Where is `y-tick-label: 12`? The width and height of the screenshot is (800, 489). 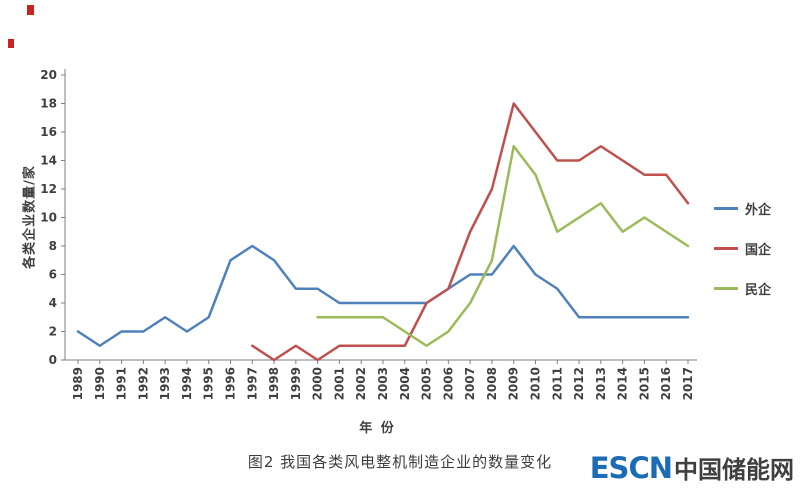 y-tick-label: 12 is located at coordinates (48, 189).